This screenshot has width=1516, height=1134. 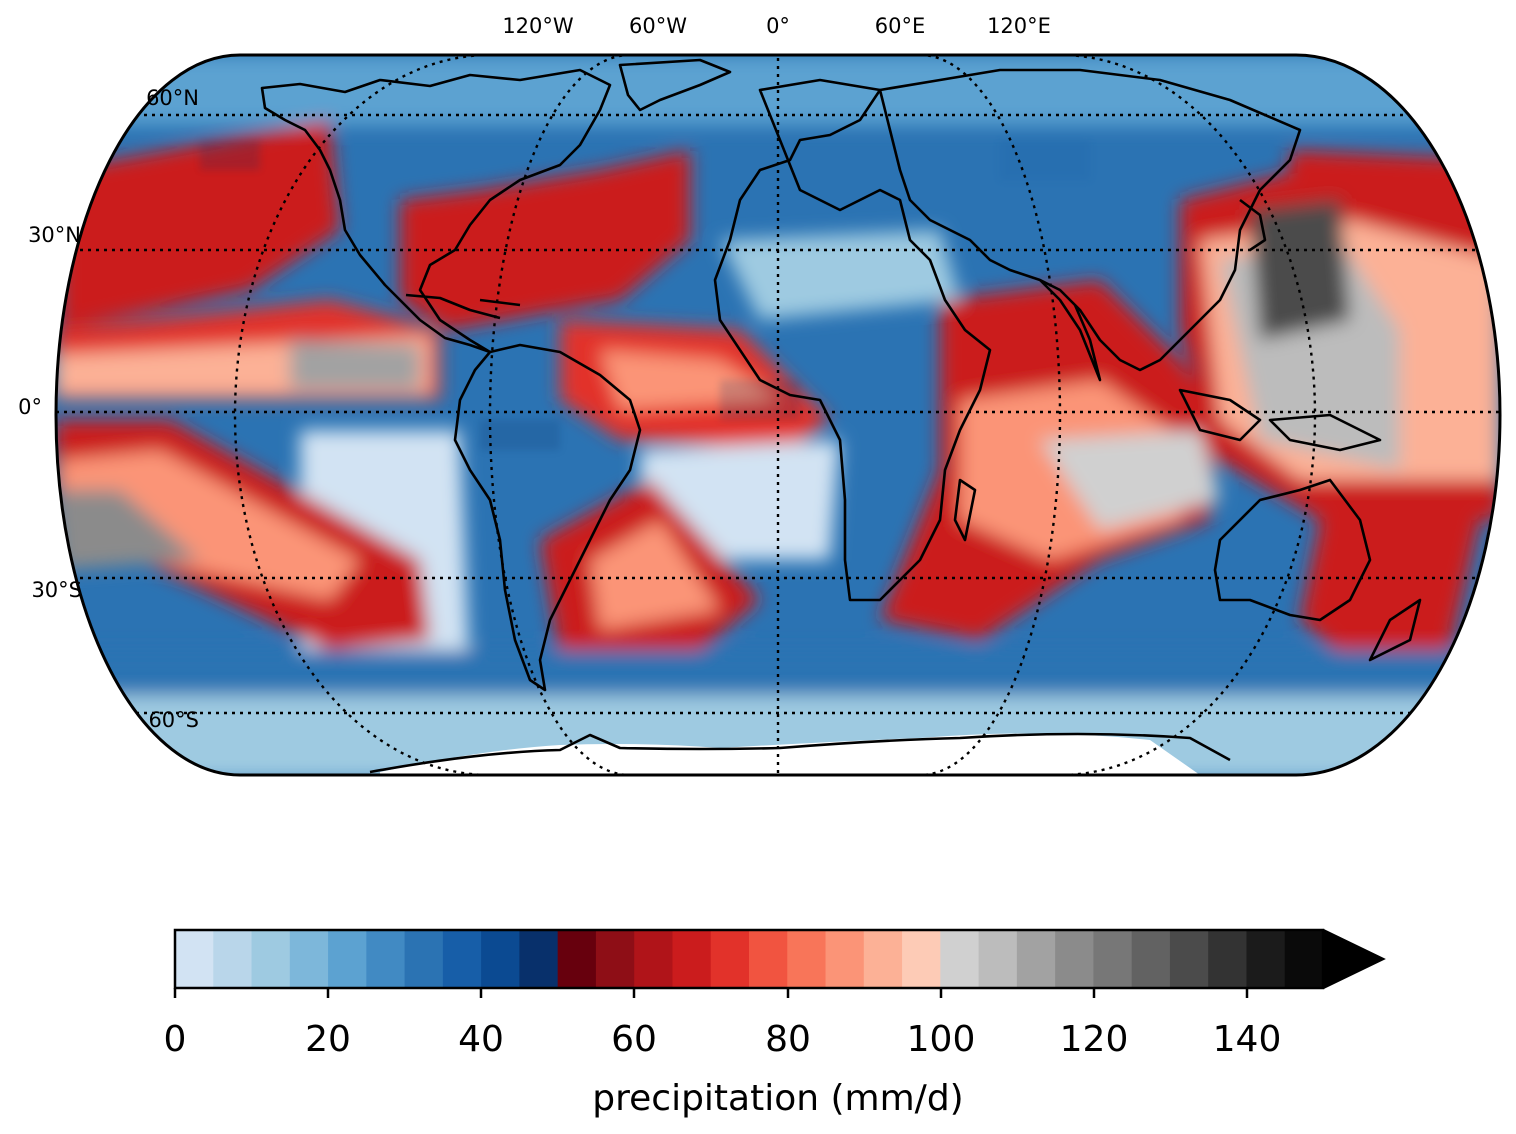 What do you see at coordinates (900, 26) in the screenshot?
I see `lon-label-60e: 60°E` at bounding box center [900, 26].